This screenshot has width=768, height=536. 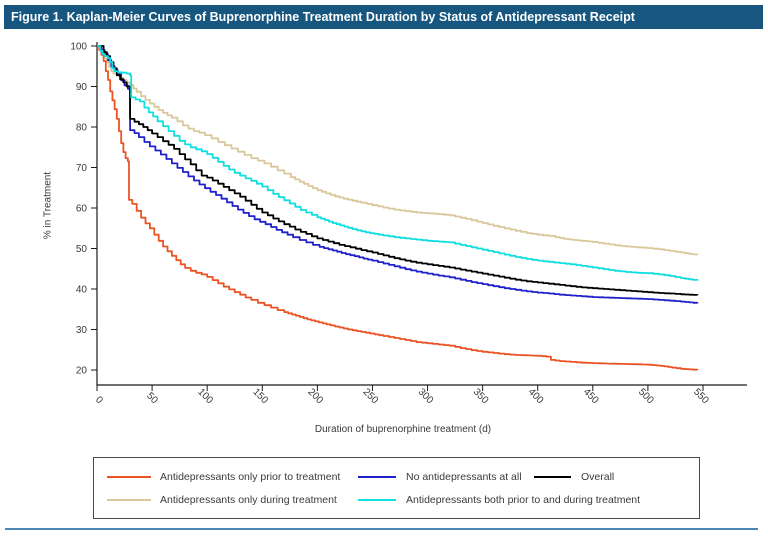 I want to click on x-tick-label: 500, so click(x=646, y=397).